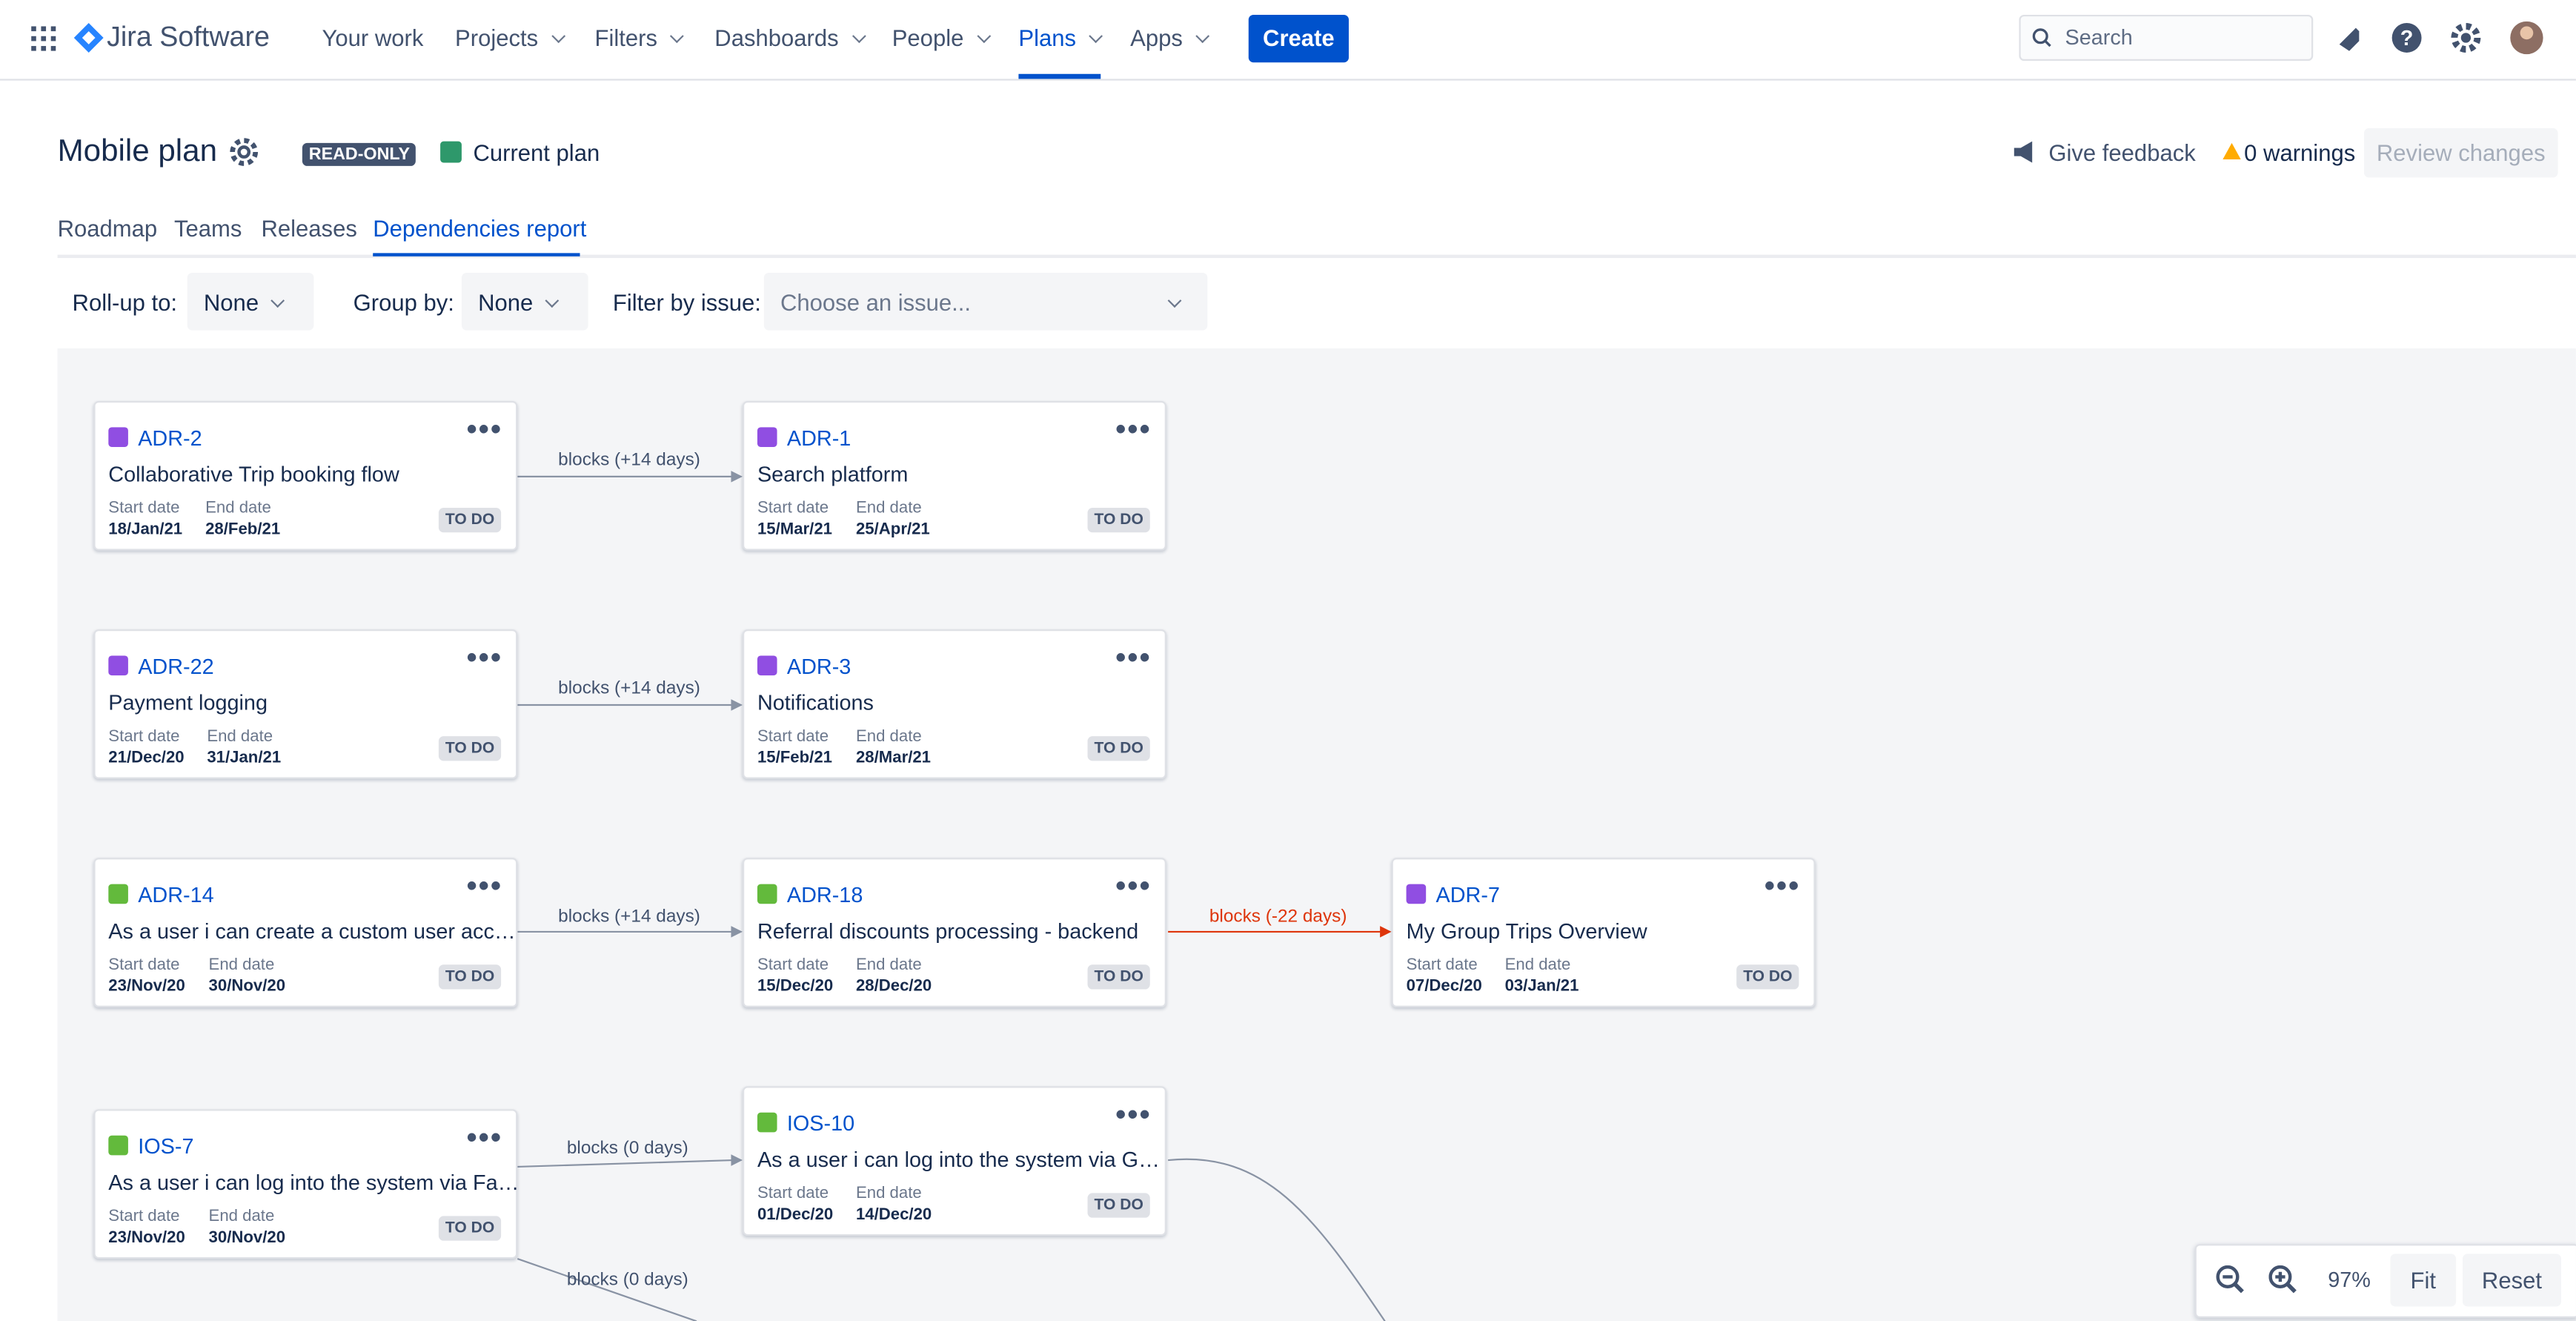 This screenshot has height=1321, width=2576. Describe the element at coordinates (476, 254) in the screenshot. I see `active-tab-indicator` at that location.